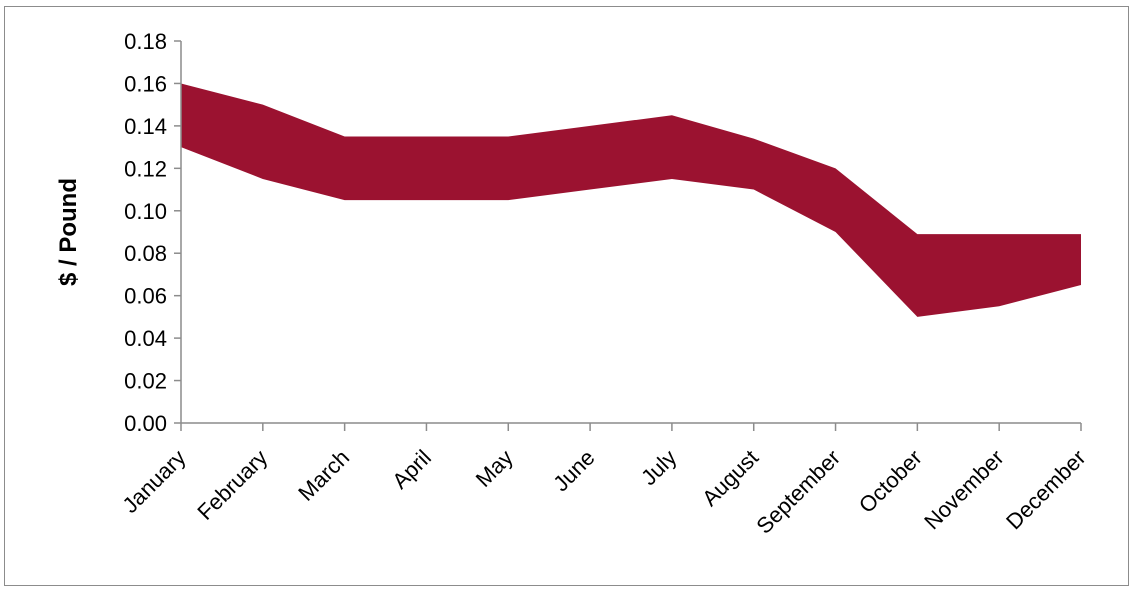  What do you see at coordinates (154, 481) in the screenshot?
I see `x-tick-label: January` at bounding box center [154, 481].